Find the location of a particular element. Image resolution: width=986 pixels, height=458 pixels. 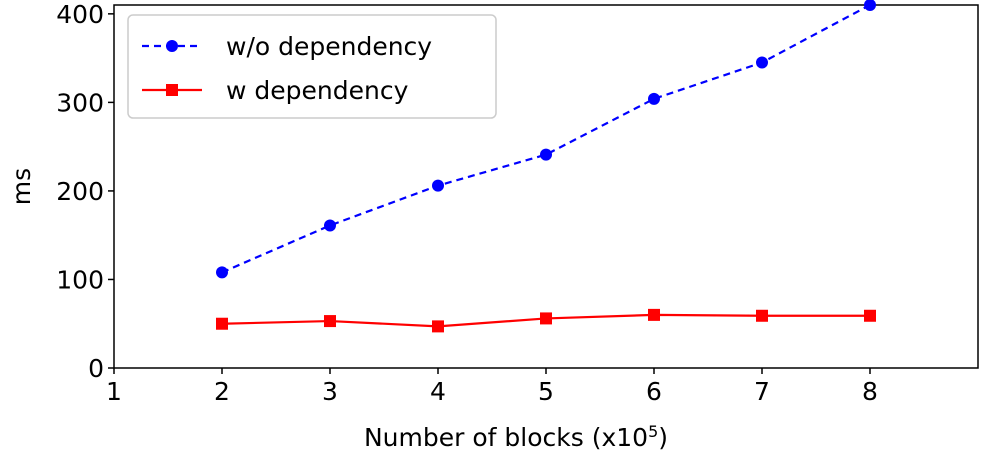

legend-box is located at coordinates (312, 66).